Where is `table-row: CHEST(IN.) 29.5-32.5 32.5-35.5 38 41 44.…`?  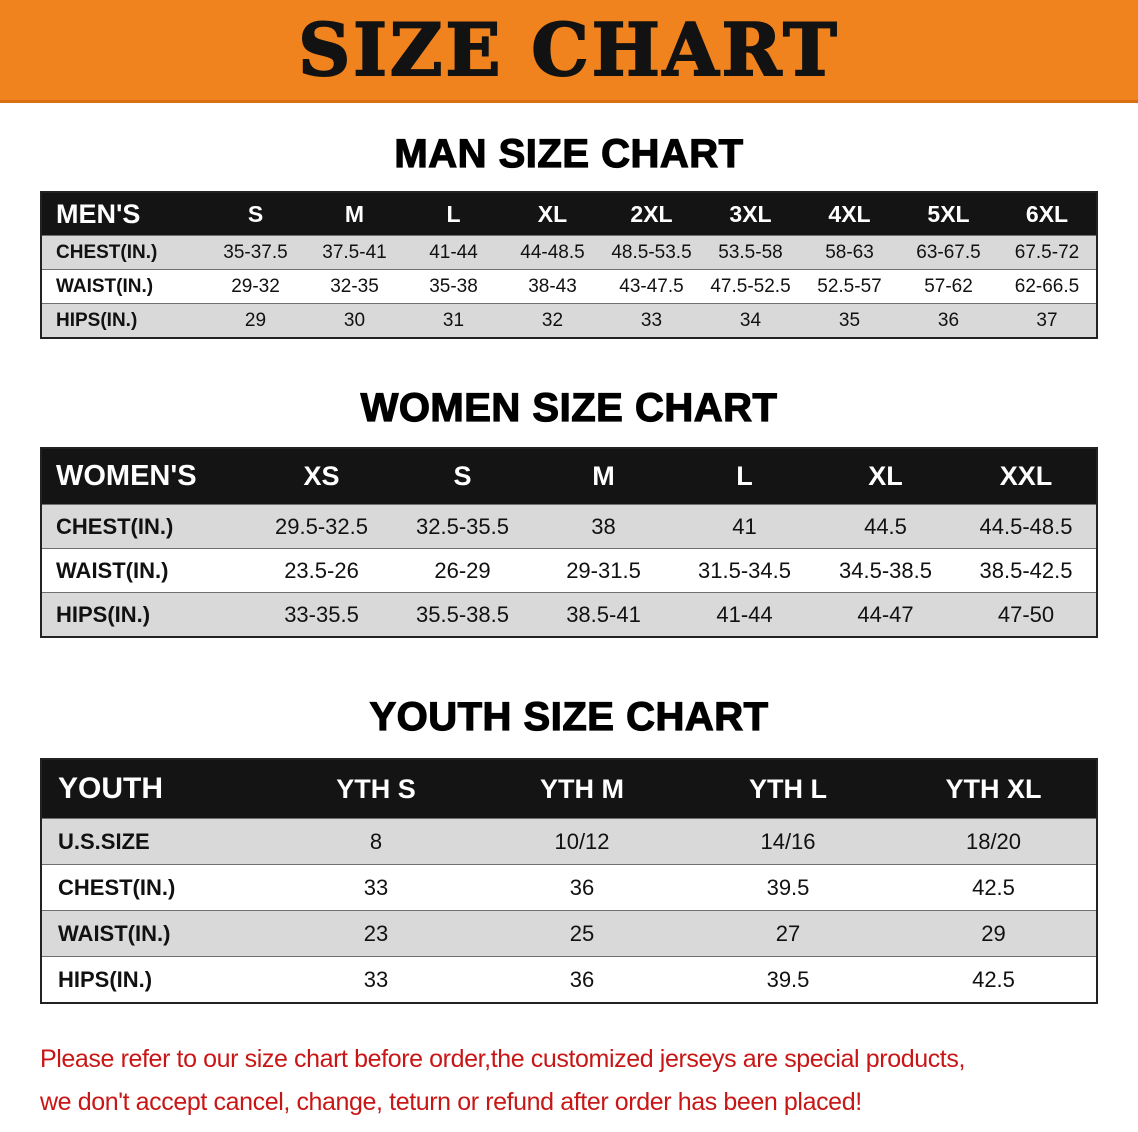 table-row: CHEST(IN.) 29.5-32.5 32.5-35.5 38 41 44.… is located at coordinates (569, 526).